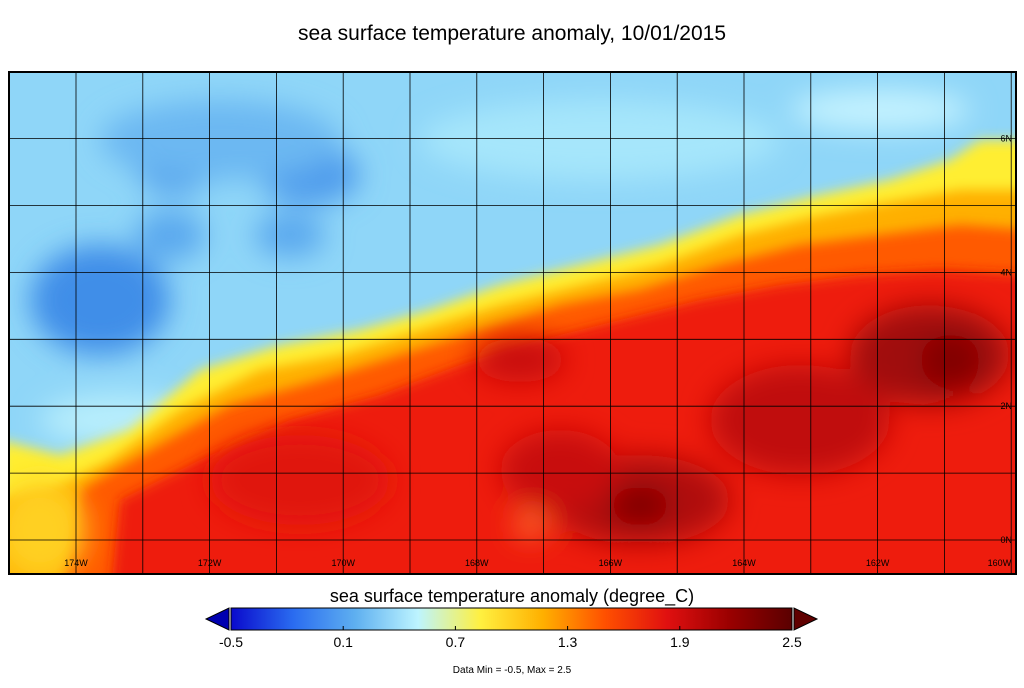 This screenshot has width=1024, height=688. Describe the element at coordinates (792, 642) in the screenshot. I see `colorbar-tick-label: 2.5` at that location.